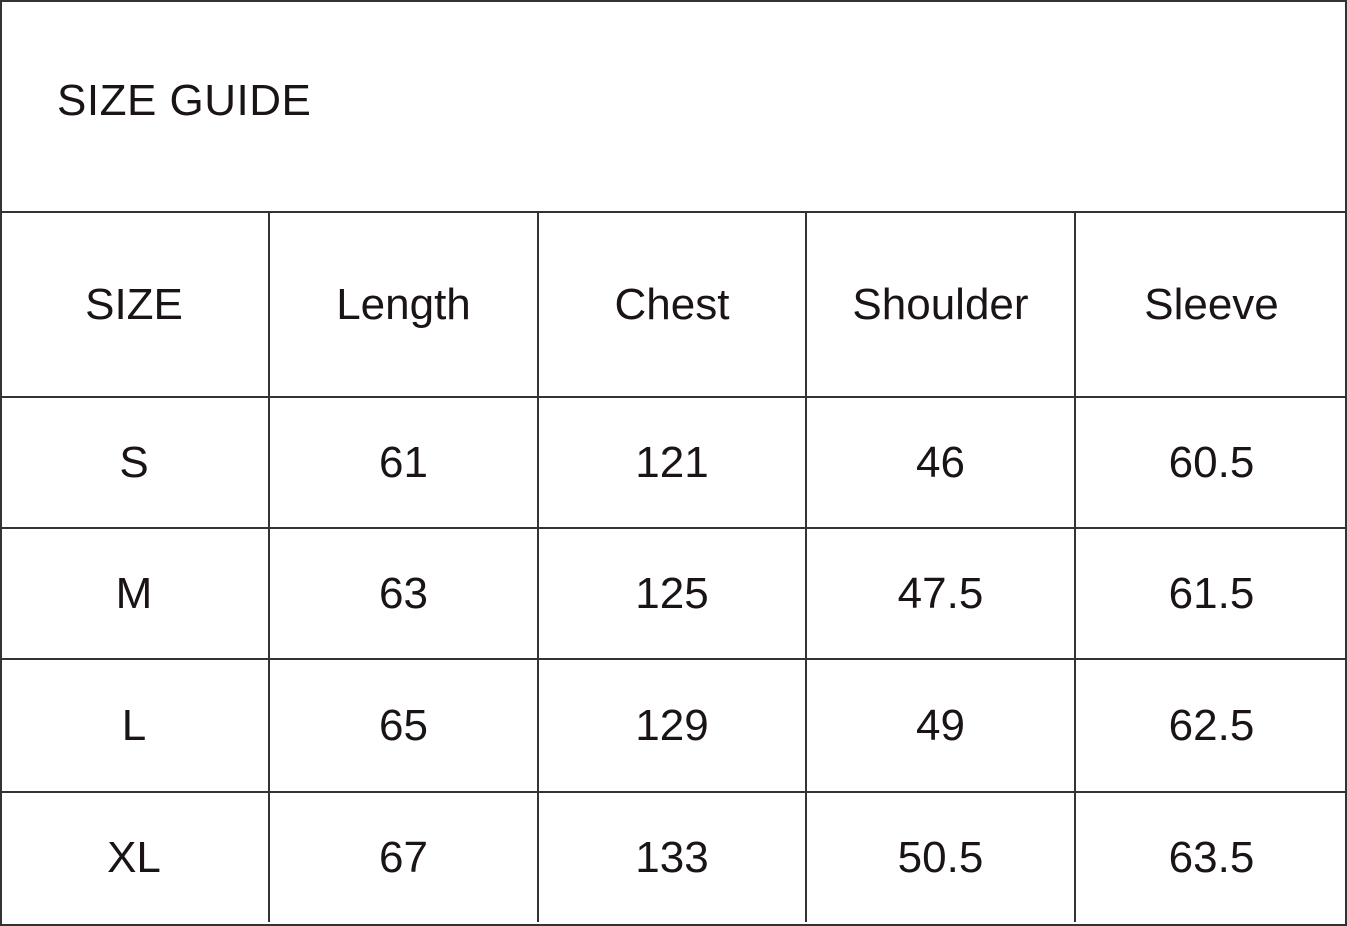  What do you see at coordinates (135, 462) in the screenshot?
I see `table-cell: S` at bounding box center [135, 462].